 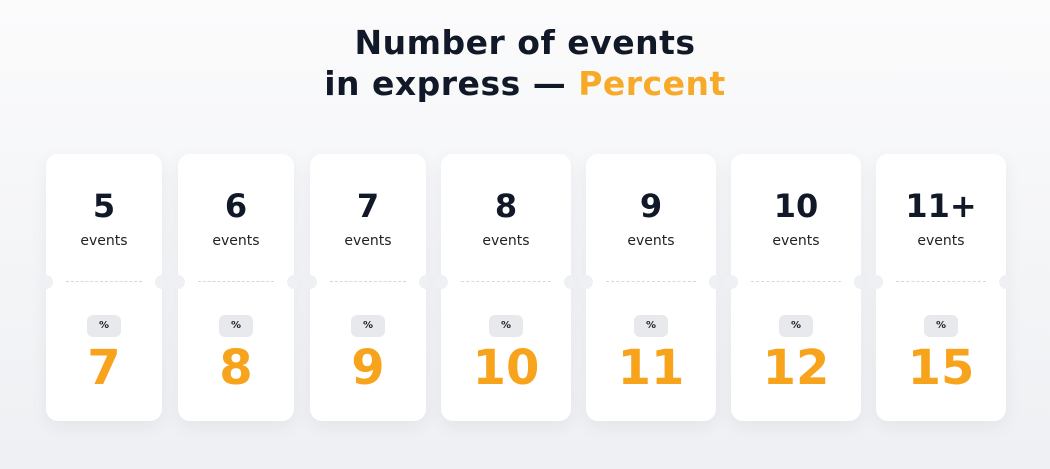 I want to click on title-line-2: in express — Percent, so click(x=525, y=83).